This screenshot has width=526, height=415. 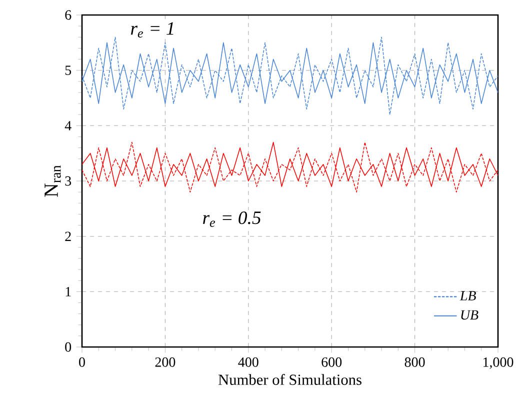 I want to click on y-tick-label: 4, so click(x=68, y=125).